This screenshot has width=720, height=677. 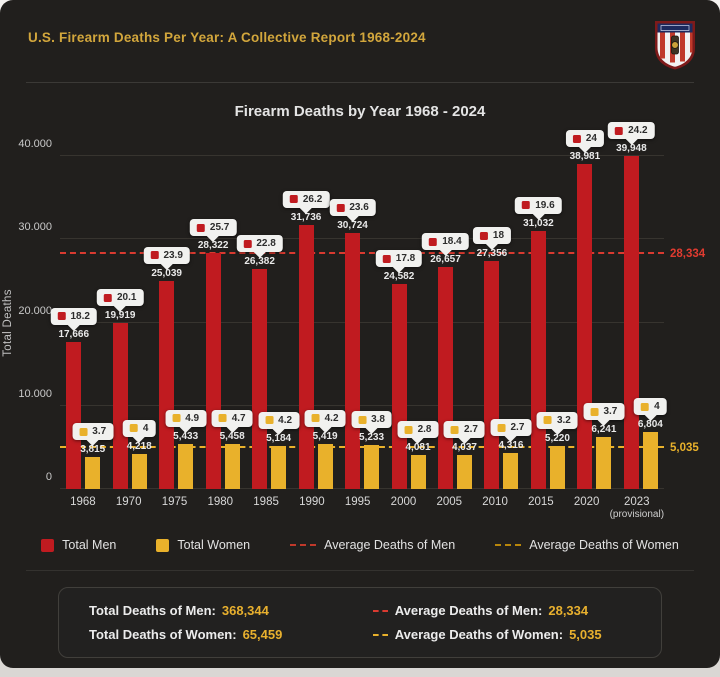 What do you see at coordinates (203, 545) in the screenshot?
I see `legend-item-total-women: Total Women` at bounding box center [203, 545].